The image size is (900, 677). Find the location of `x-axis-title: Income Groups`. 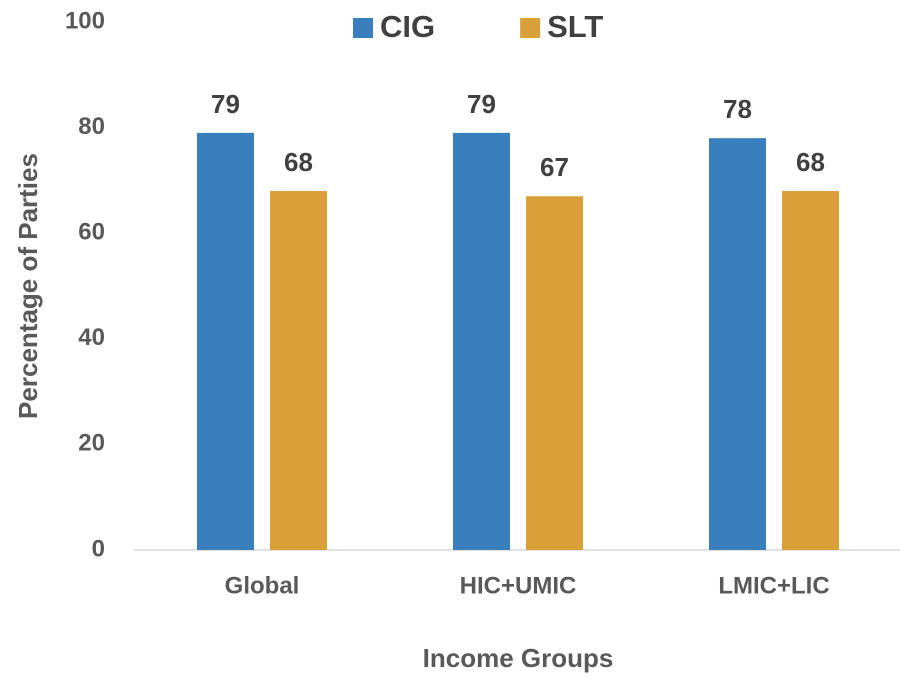

x-axis-title: Income Groups is located at coordinates (518, 658).